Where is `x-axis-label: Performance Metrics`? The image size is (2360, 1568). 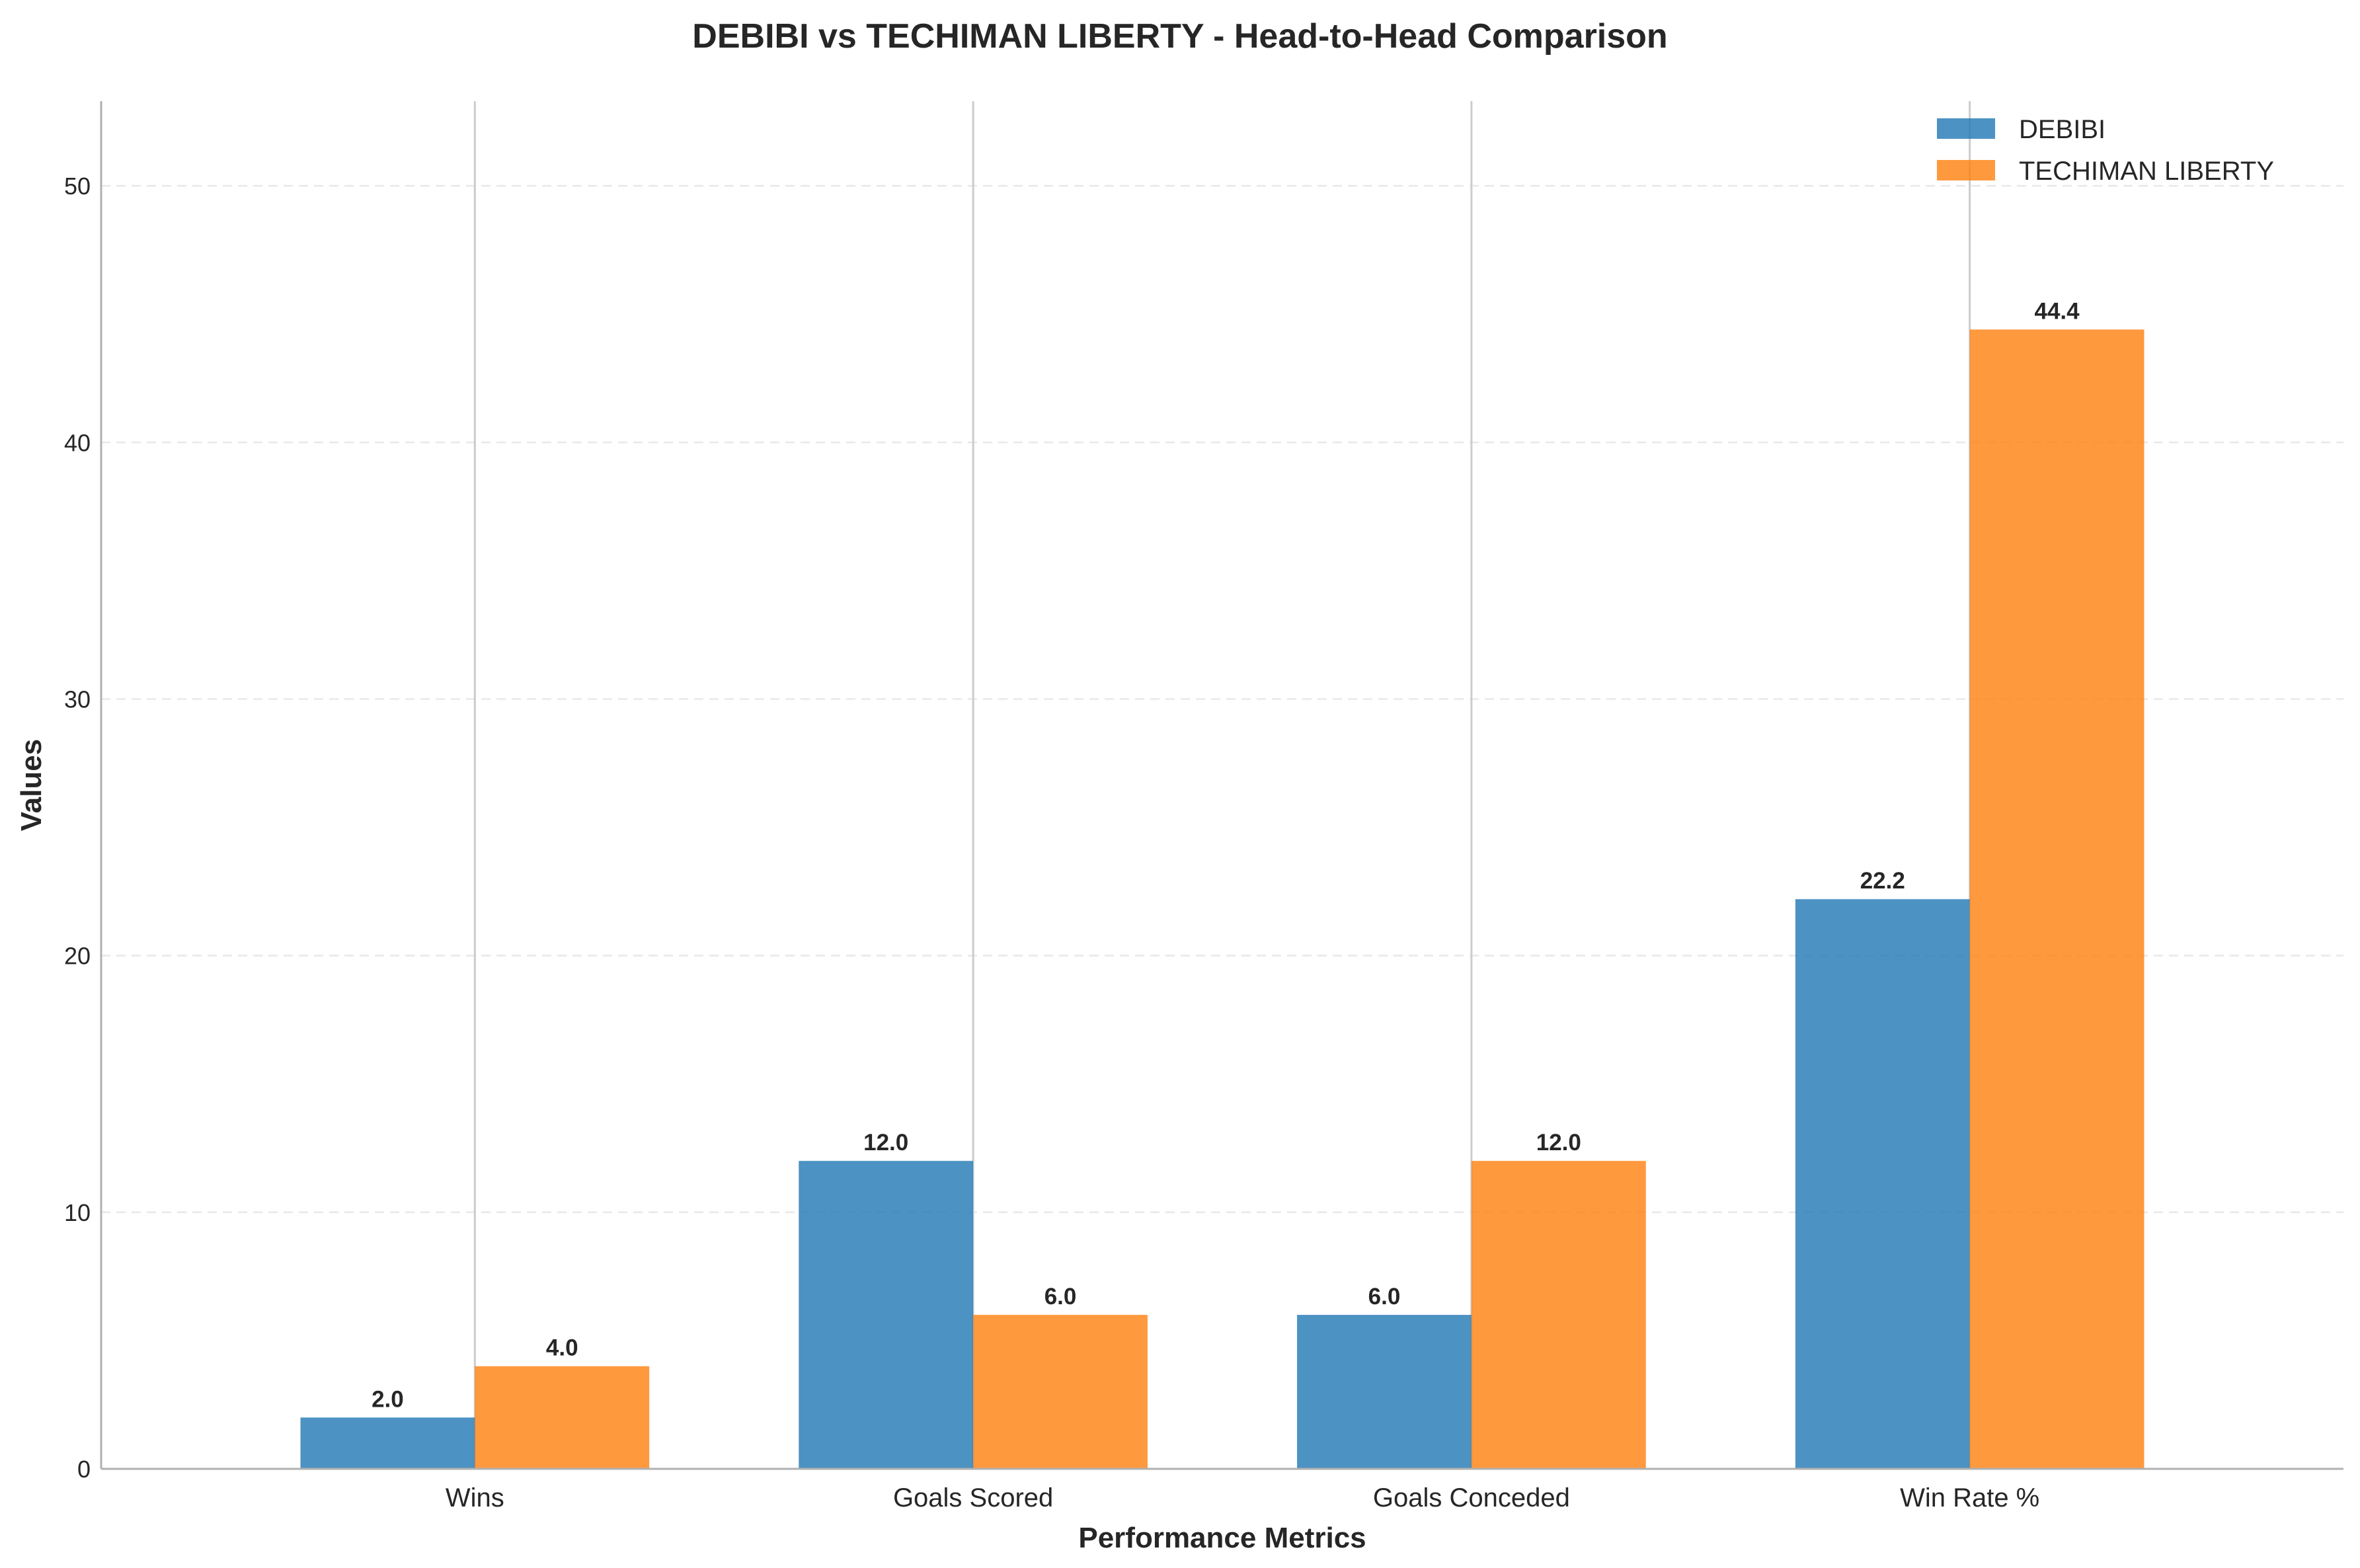 x-axis-label: Performance Metrics is located at coordinates (1222, 1538).